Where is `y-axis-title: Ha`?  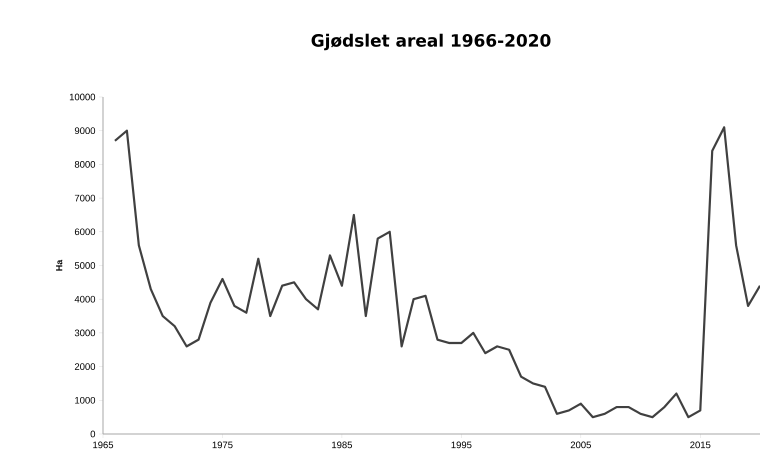 y-axis-title: Ha is located at coordinates (59, 265).